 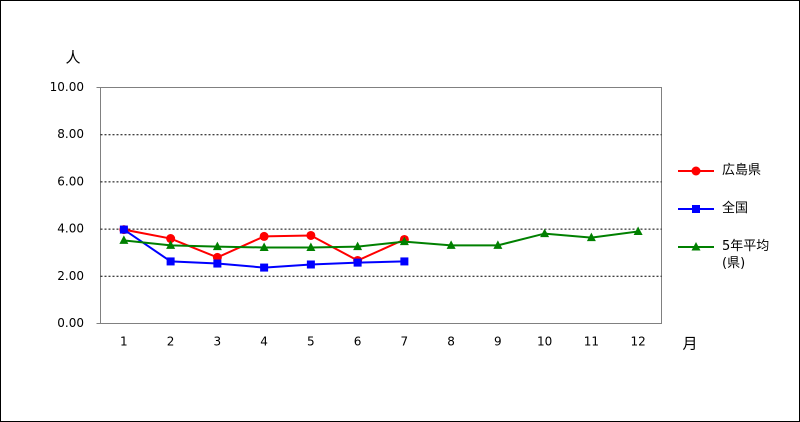 What do you see at coordinates (311, 342) in the screenshot?
I see `x-tick-label: 5` at bounding box center [311, 342].